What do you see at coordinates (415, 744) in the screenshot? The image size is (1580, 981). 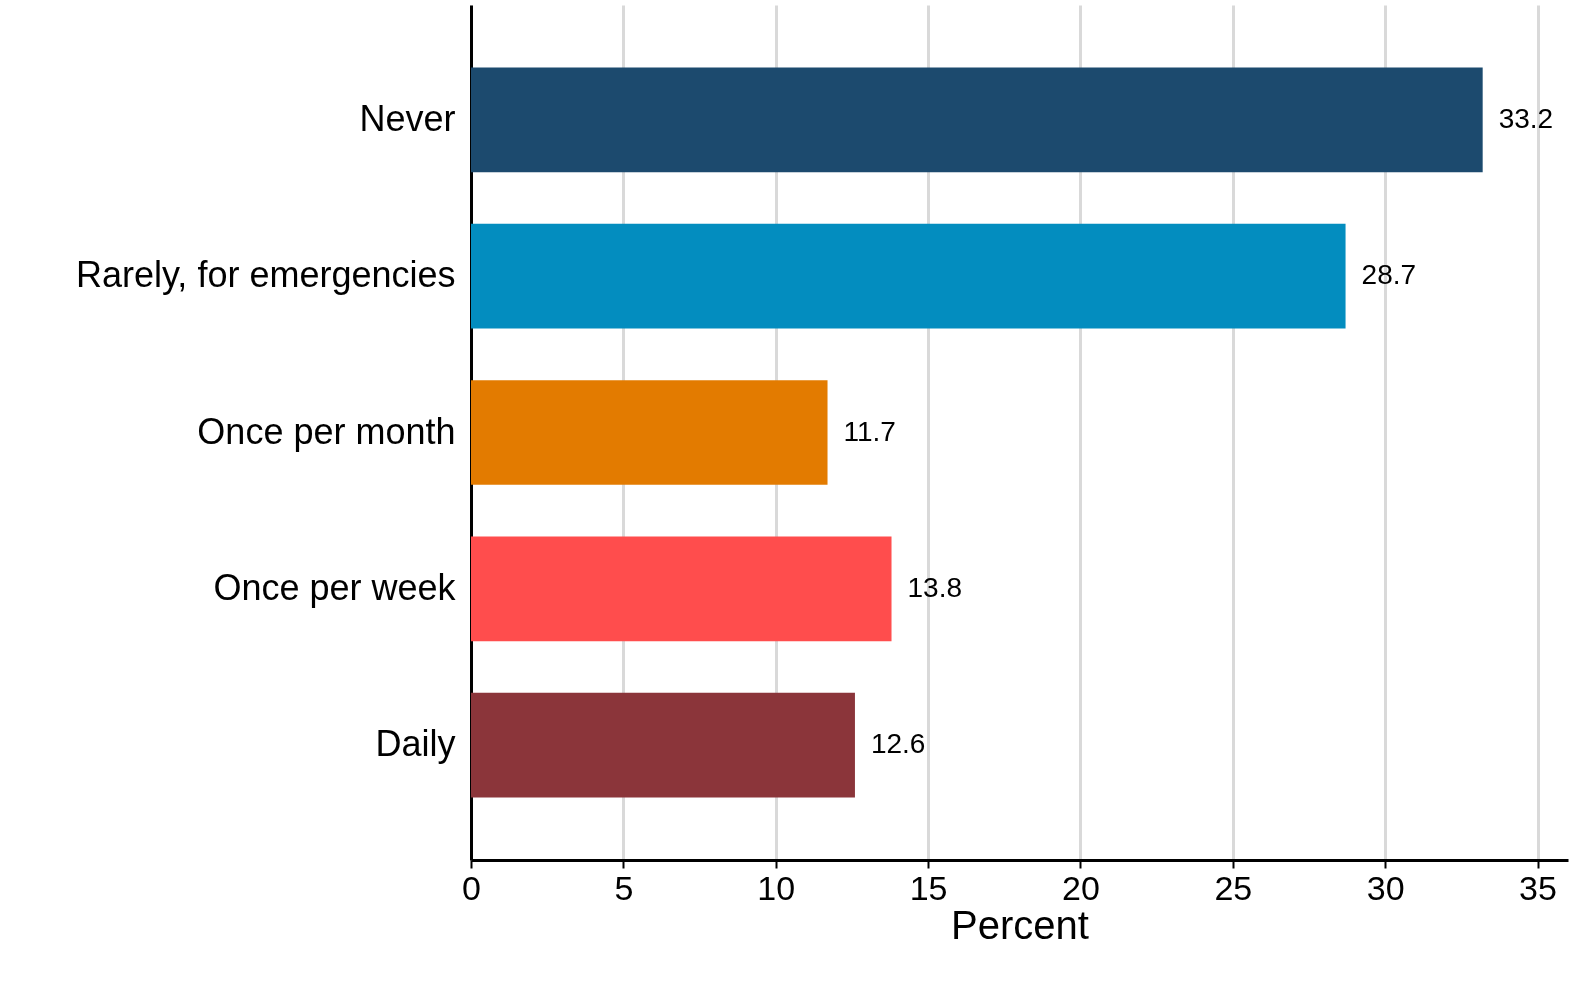 I see `y-tick-label: Daily` at bounding box center [415, 744].